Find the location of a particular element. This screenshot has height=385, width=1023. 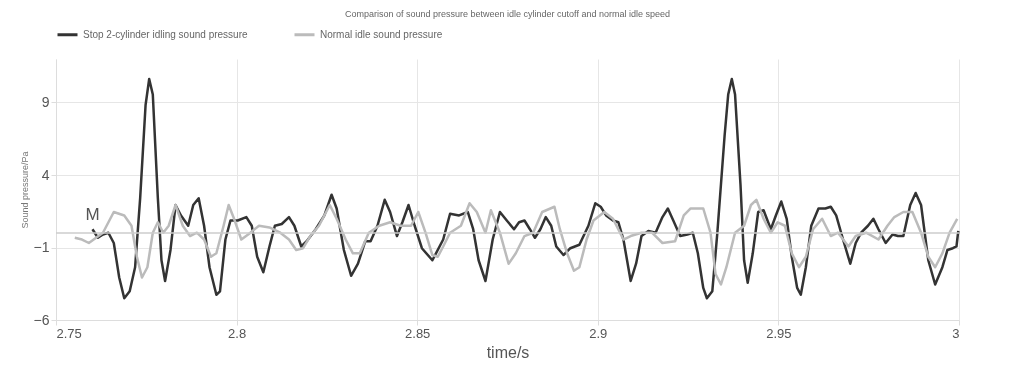

x-tick-label: 3 is located at coordinates (956, 333).